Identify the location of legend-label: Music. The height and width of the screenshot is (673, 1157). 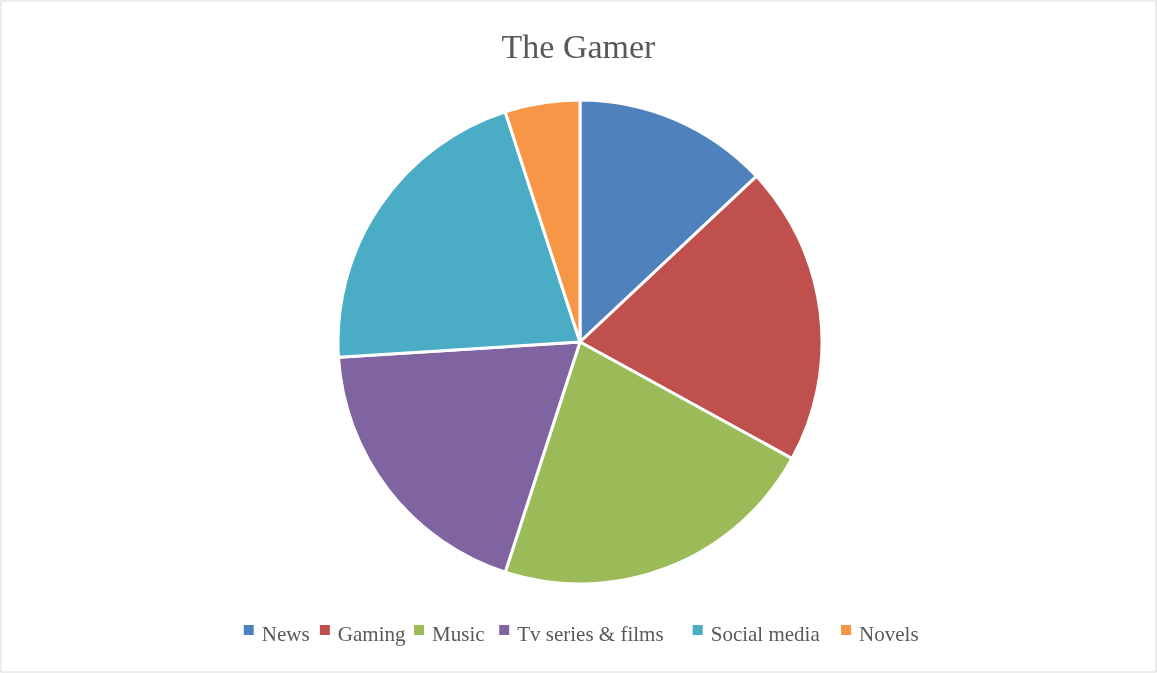
(458, 633).